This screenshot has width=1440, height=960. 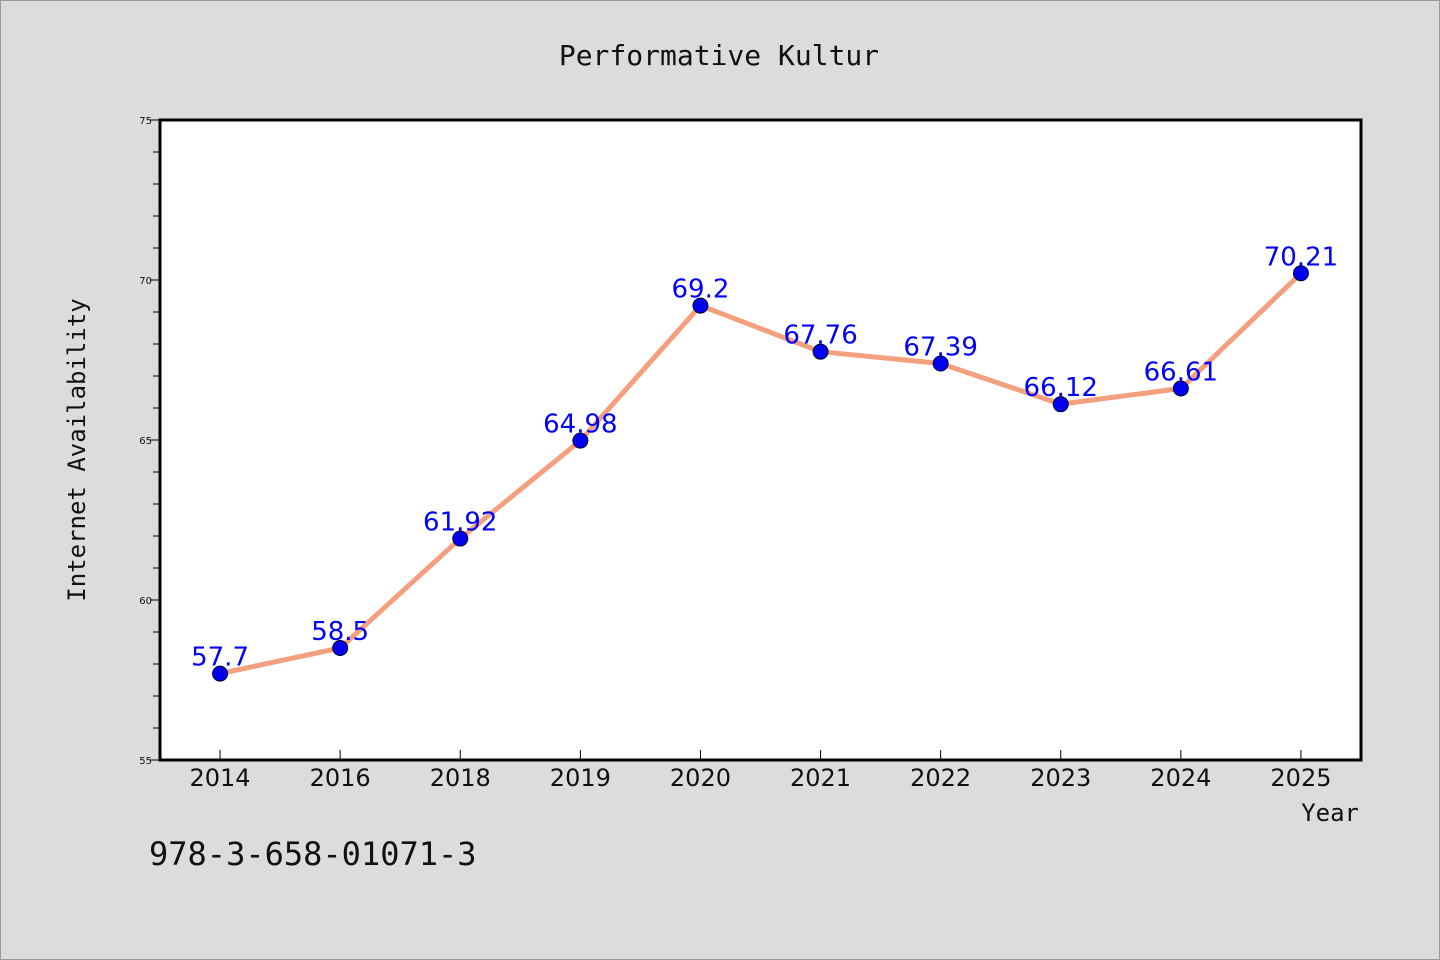 What do you see at coordinates (1301, 257) in the screenshot?
I see `data-label: 70.21` at bounding box center [1301, 257].